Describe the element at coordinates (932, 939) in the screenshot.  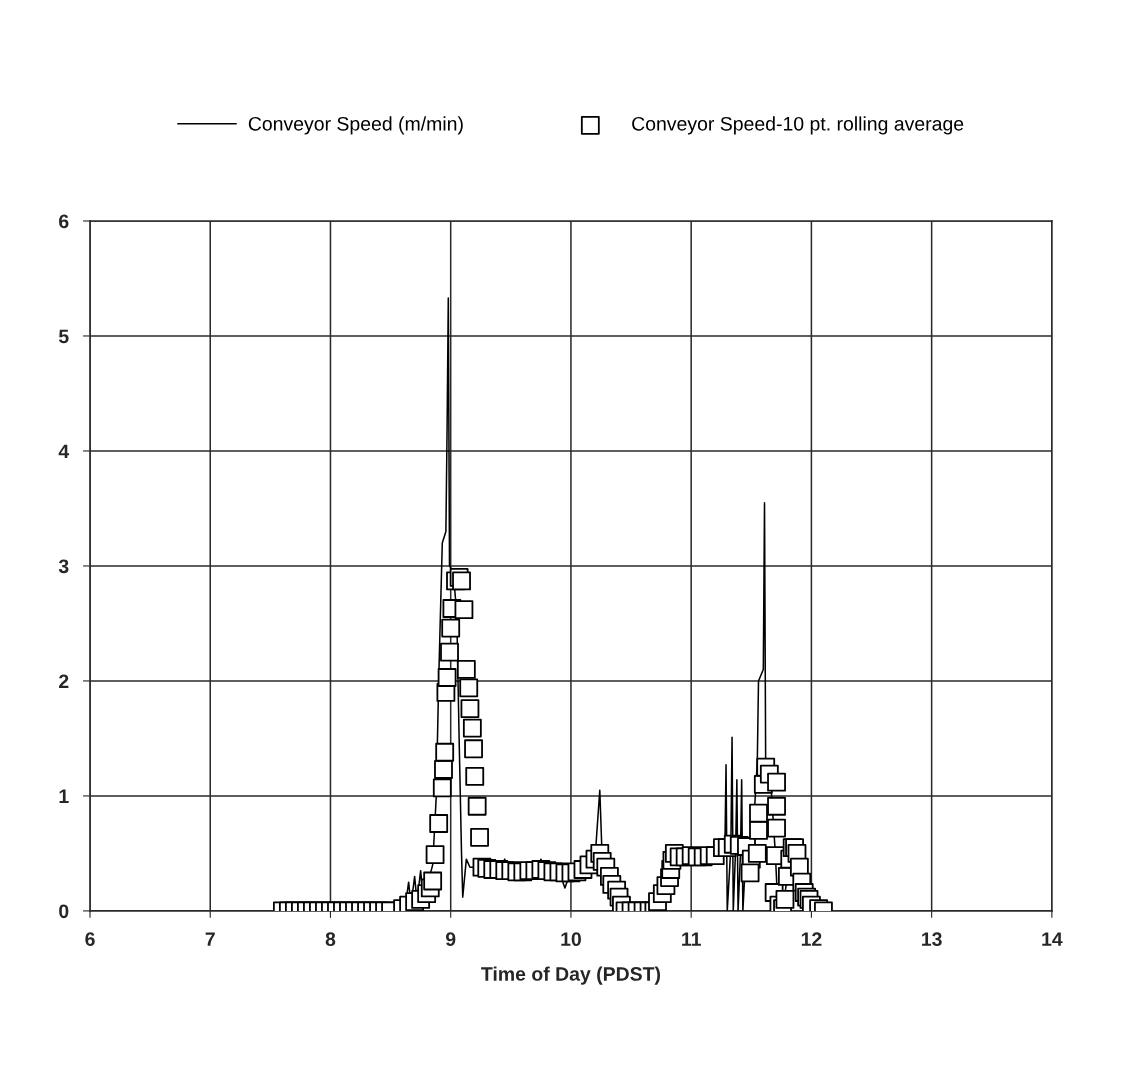
I see `x-tick-label: 13` at that location.